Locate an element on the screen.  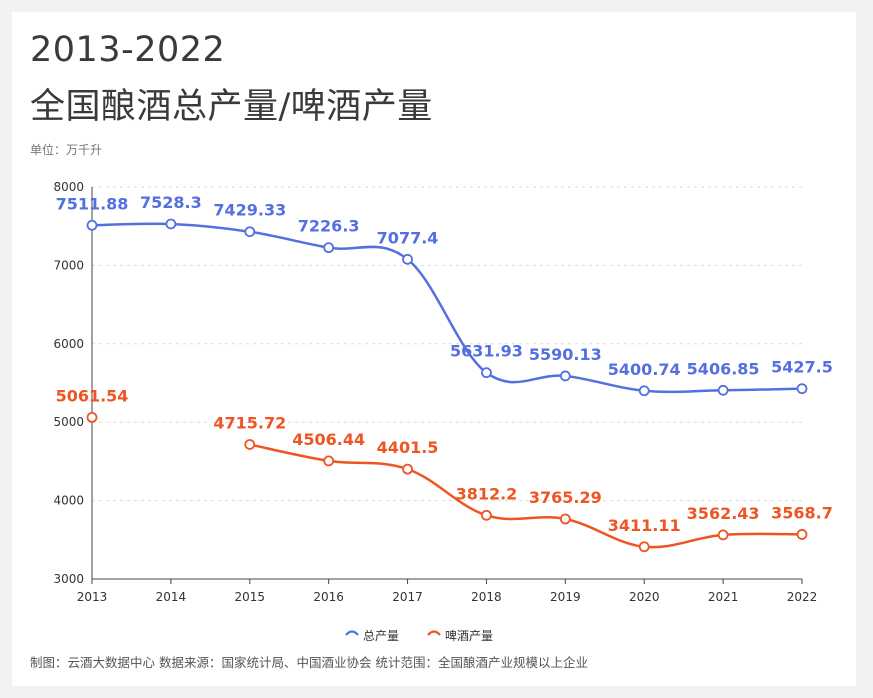
y-tick-label: 8000 is located at coordinates (68, 187).